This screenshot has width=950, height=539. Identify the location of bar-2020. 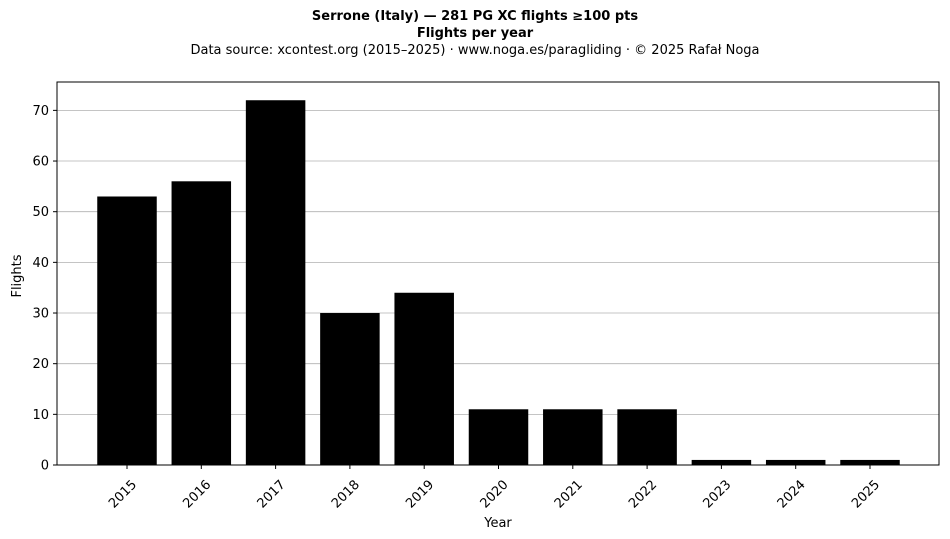
(498, 437).